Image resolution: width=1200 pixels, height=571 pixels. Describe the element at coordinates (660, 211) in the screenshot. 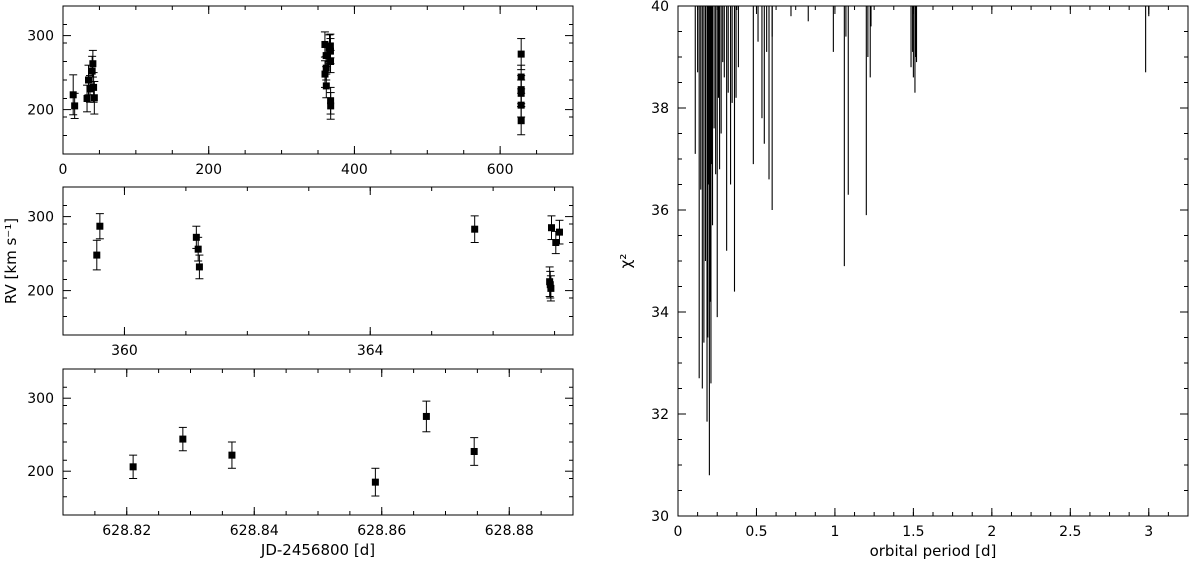

I see `y-tick-label: 36` at that location.